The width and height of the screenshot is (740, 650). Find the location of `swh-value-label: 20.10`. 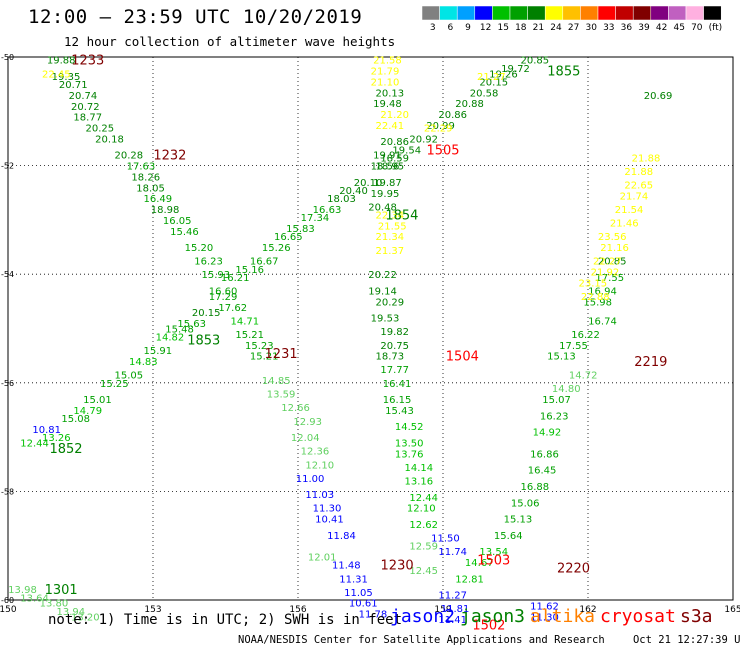

swh-value-label: 20.10 is located at coordinates (368, 183).